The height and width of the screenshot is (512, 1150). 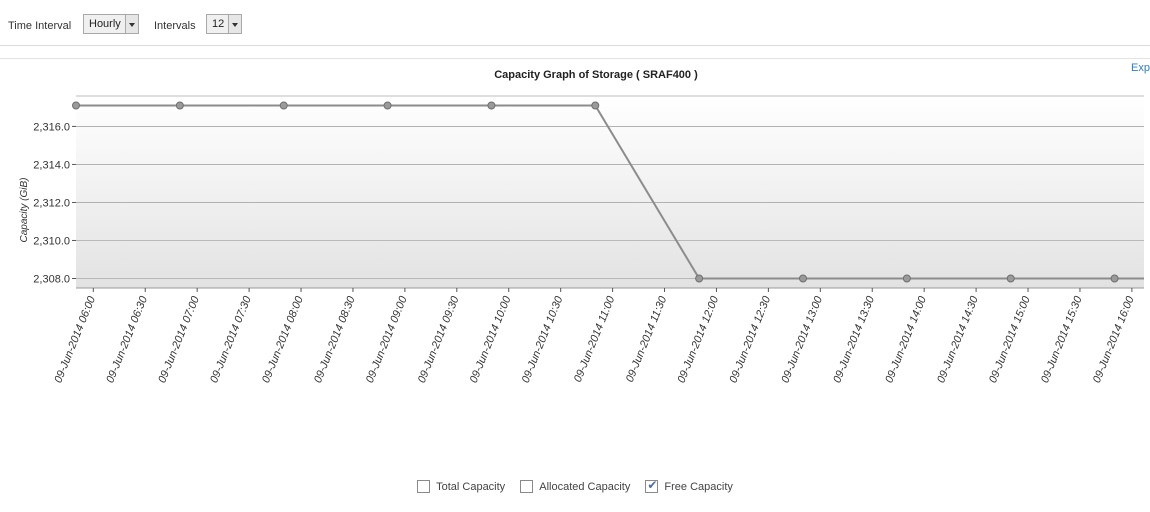 What do you see at coordinates (335, 339) in the screenshot?
I see `x-tick-label: 09-Jun-2014 08:30` at bounding box center [335, 339].